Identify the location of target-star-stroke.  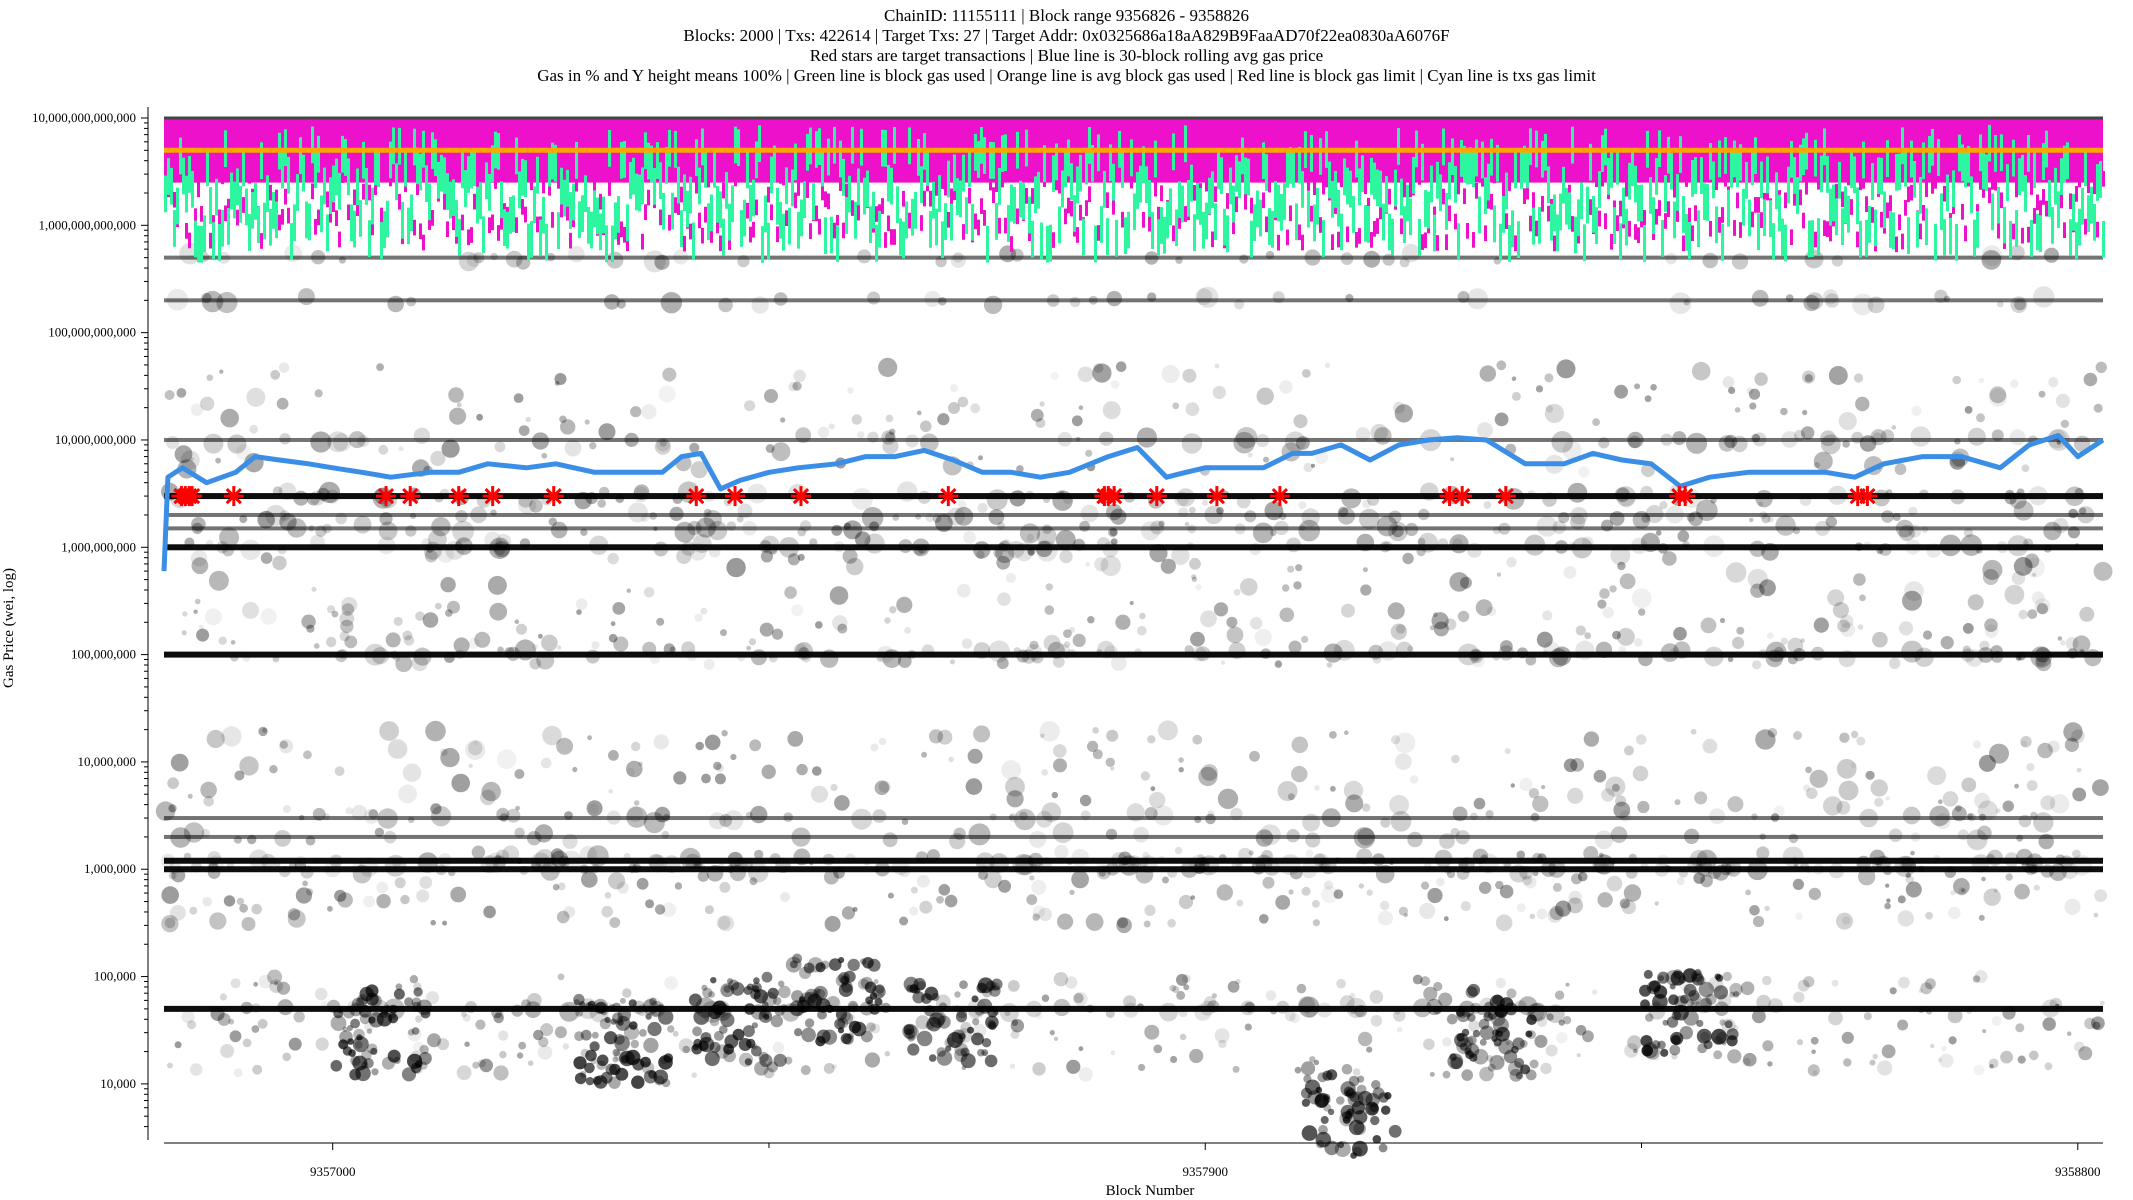
(386, 496).